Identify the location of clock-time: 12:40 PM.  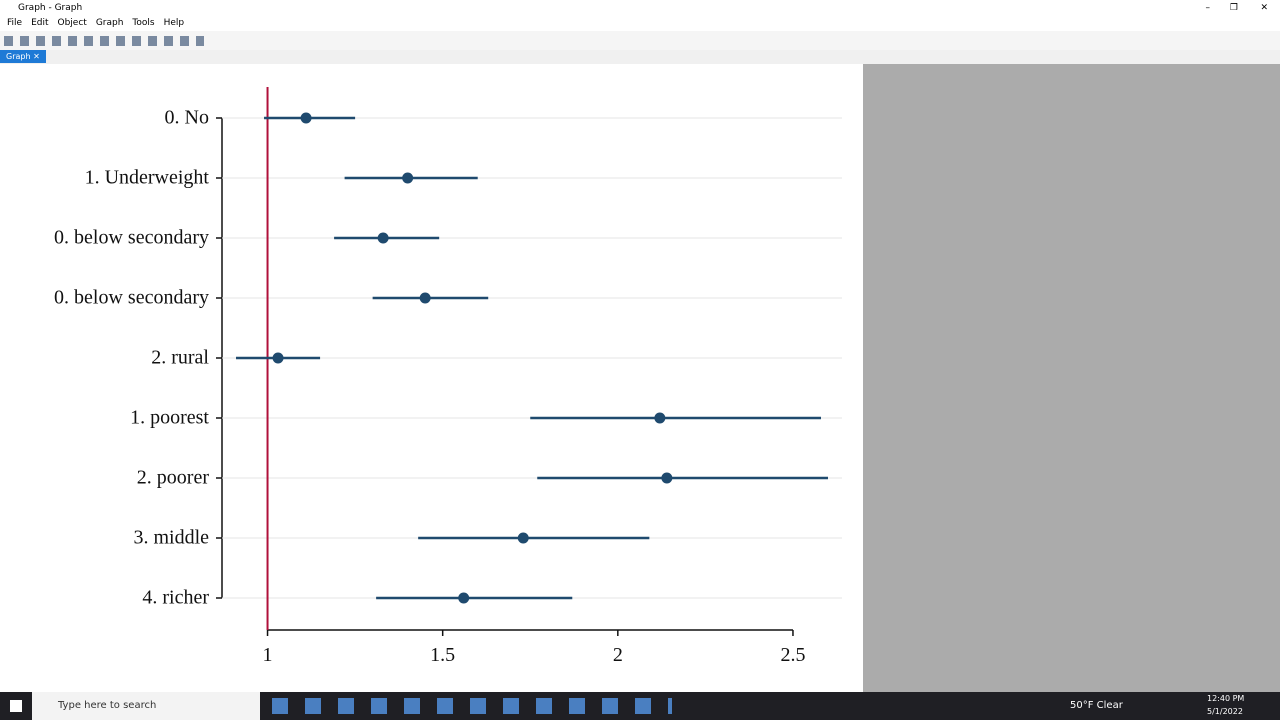
(1226, 698).